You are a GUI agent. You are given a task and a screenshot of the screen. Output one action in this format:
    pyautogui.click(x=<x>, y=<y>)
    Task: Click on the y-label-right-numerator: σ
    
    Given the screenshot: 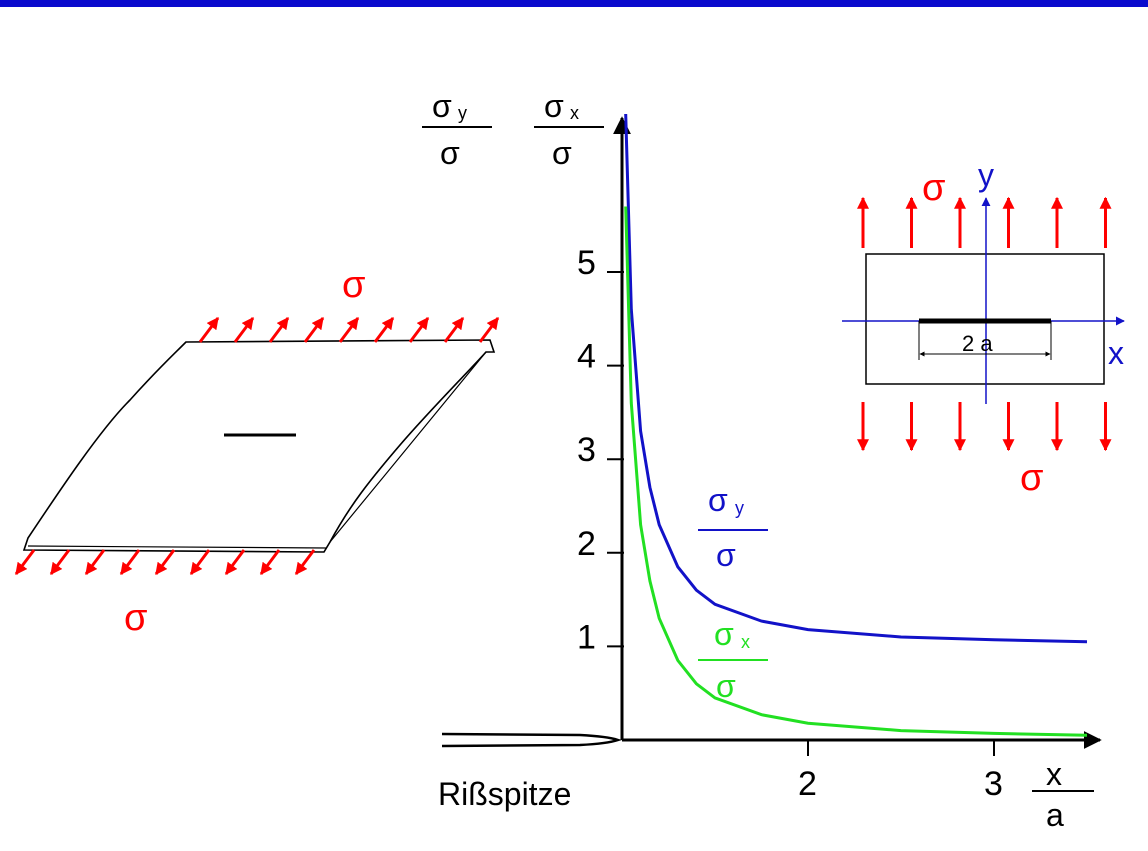 What is the action you would take?
    pyautogui.click(x=554, y=106)
    